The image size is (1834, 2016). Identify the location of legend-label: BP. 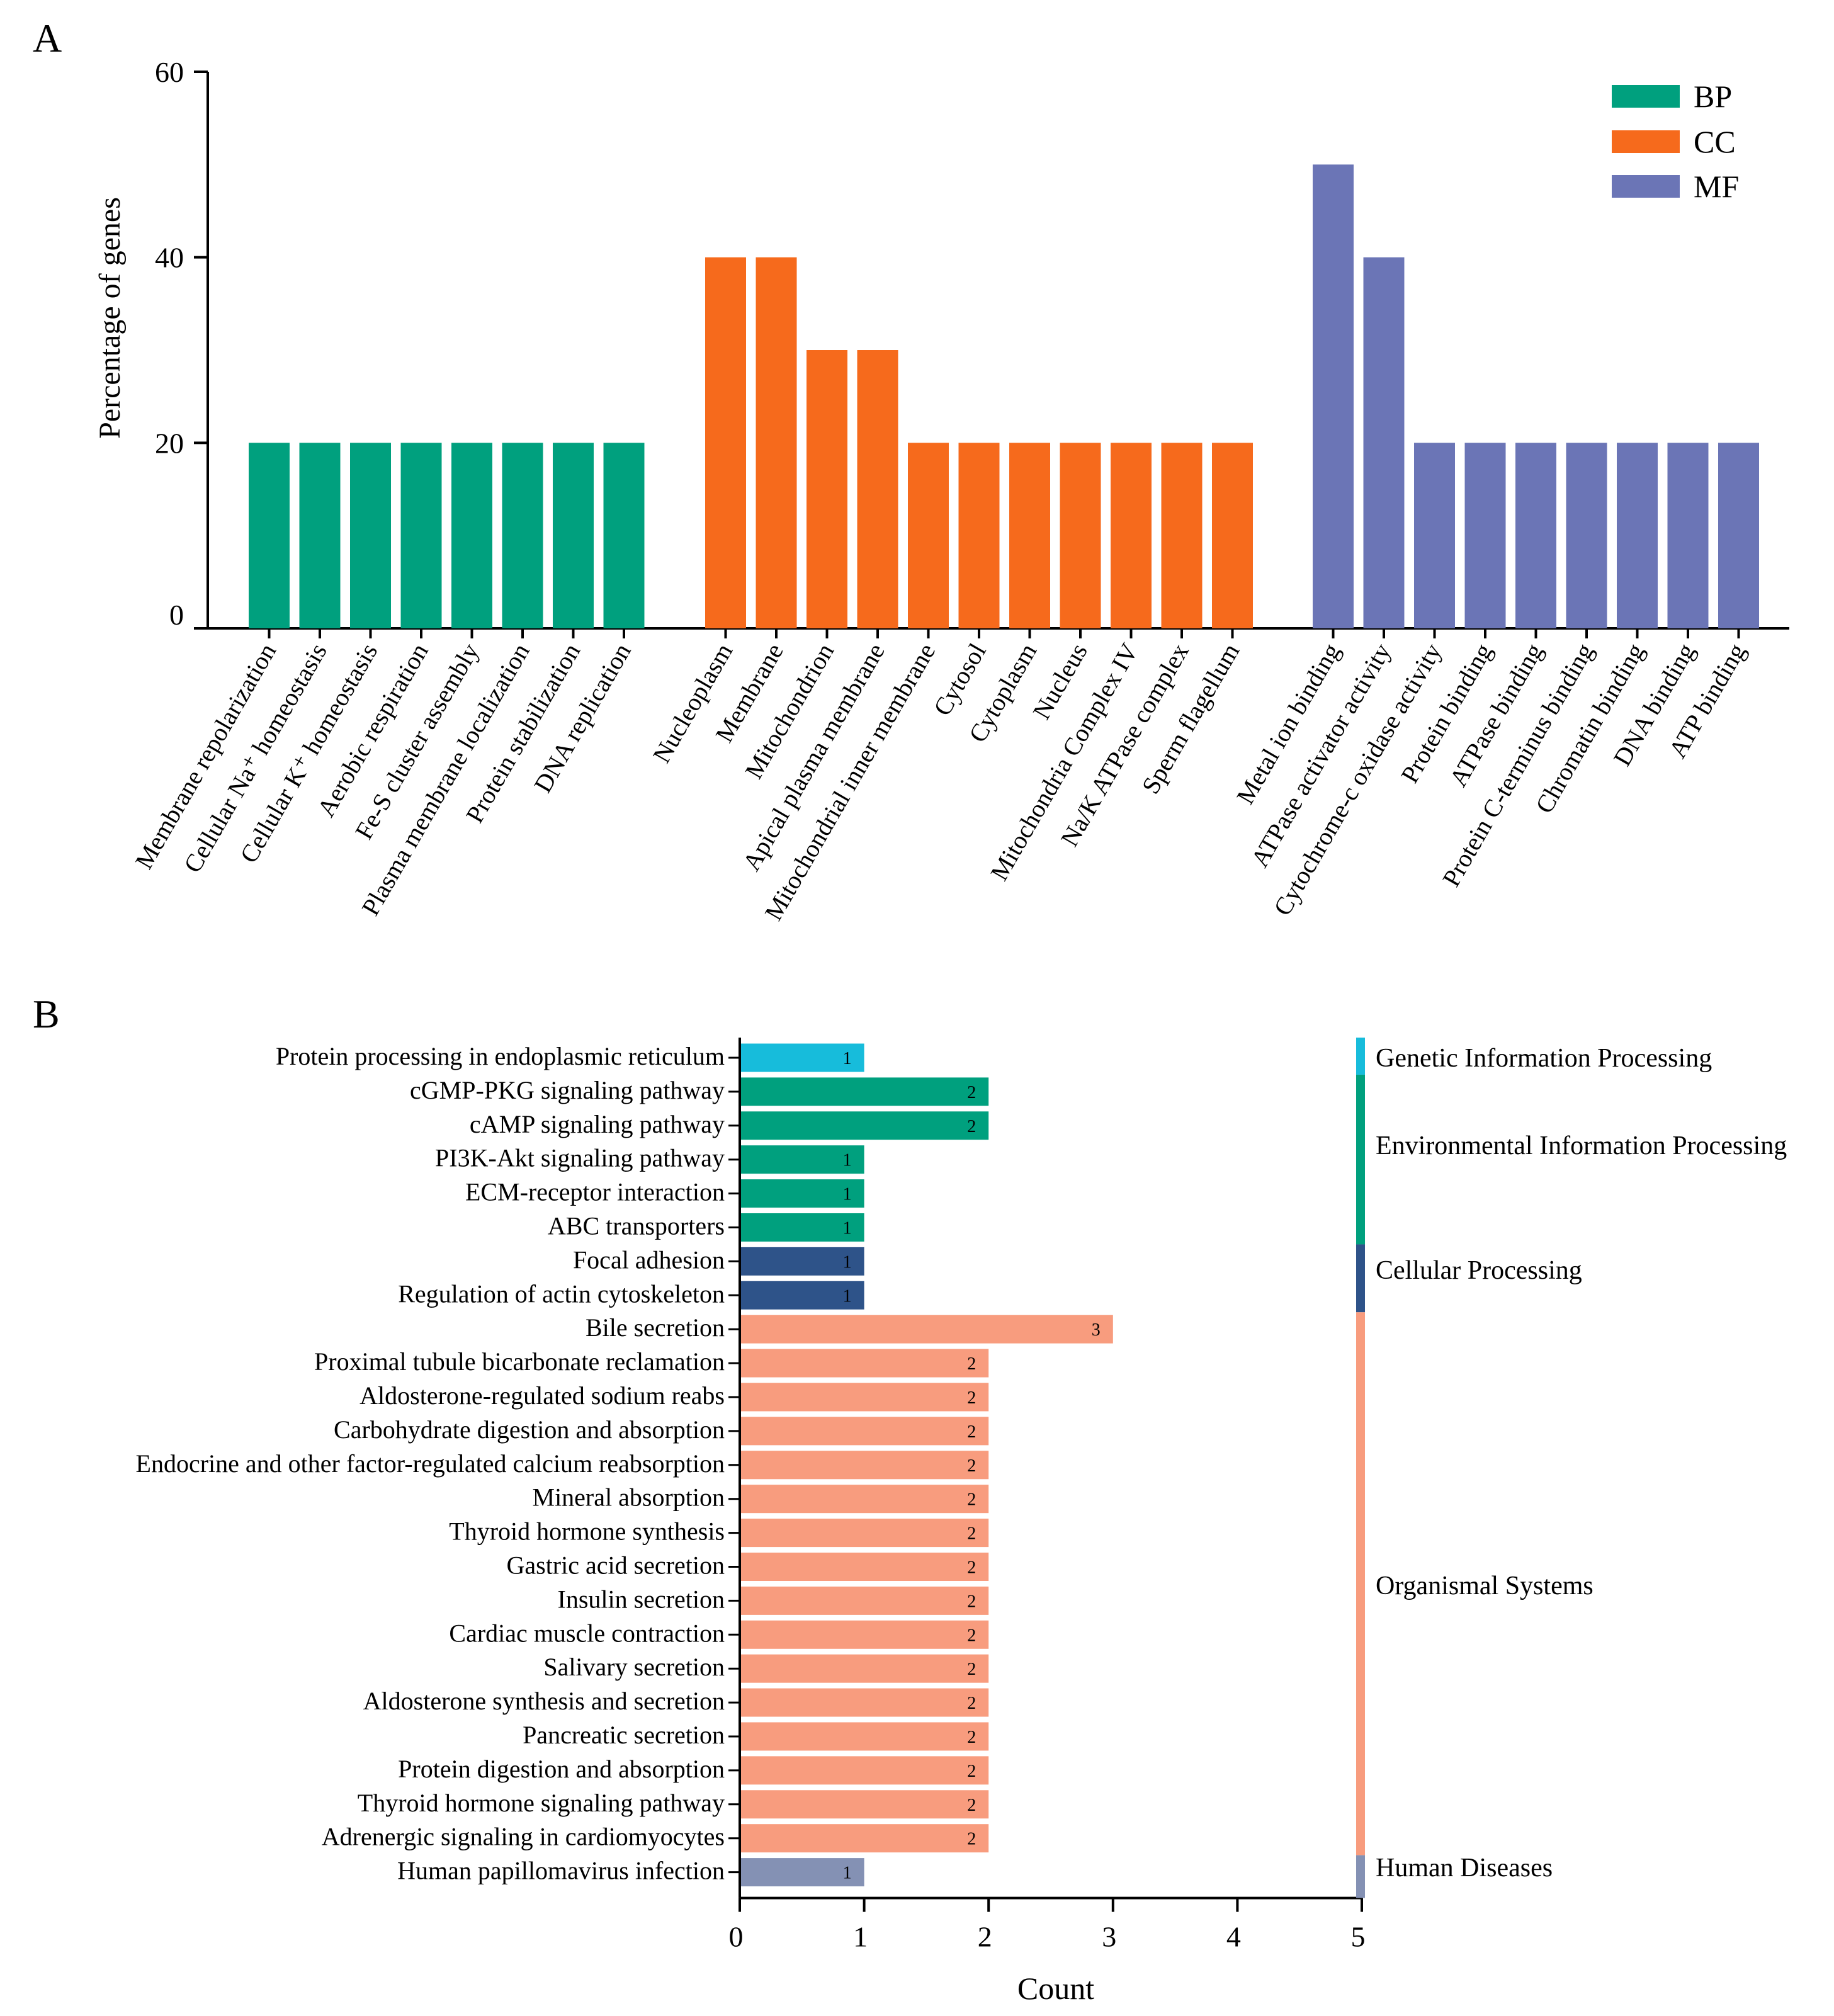
(1713, 96).